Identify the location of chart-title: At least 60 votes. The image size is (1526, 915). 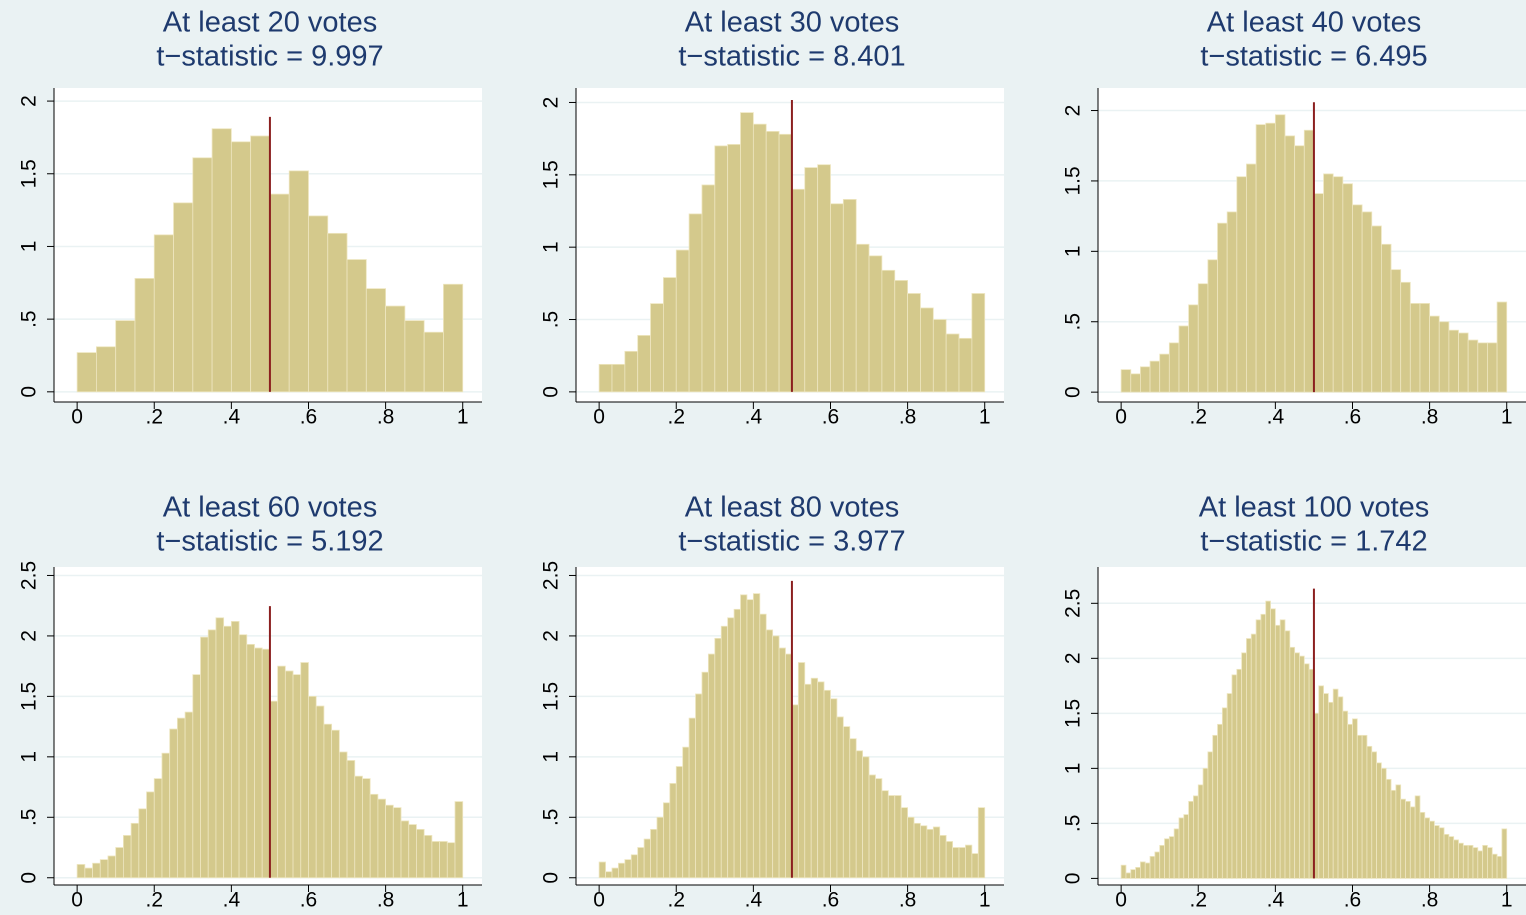
(270, 508).